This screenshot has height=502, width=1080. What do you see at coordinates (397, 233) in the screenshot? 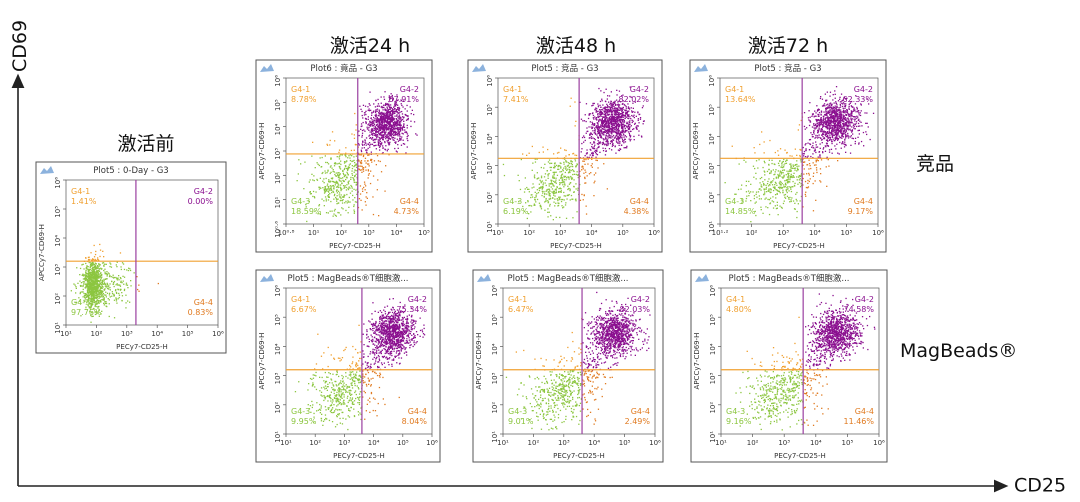
I see `x-tick-label: 10⁴` at bounding box center [397, 233].